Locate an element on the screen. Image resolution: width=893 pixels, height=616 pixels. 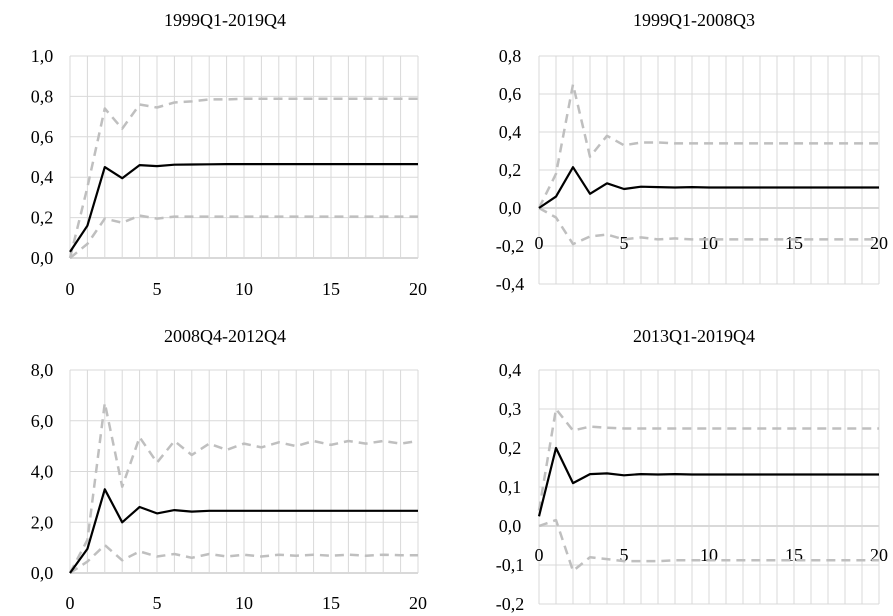
panel-title: 2013Q1-2019Q4 is located at coordinates (694, 336).